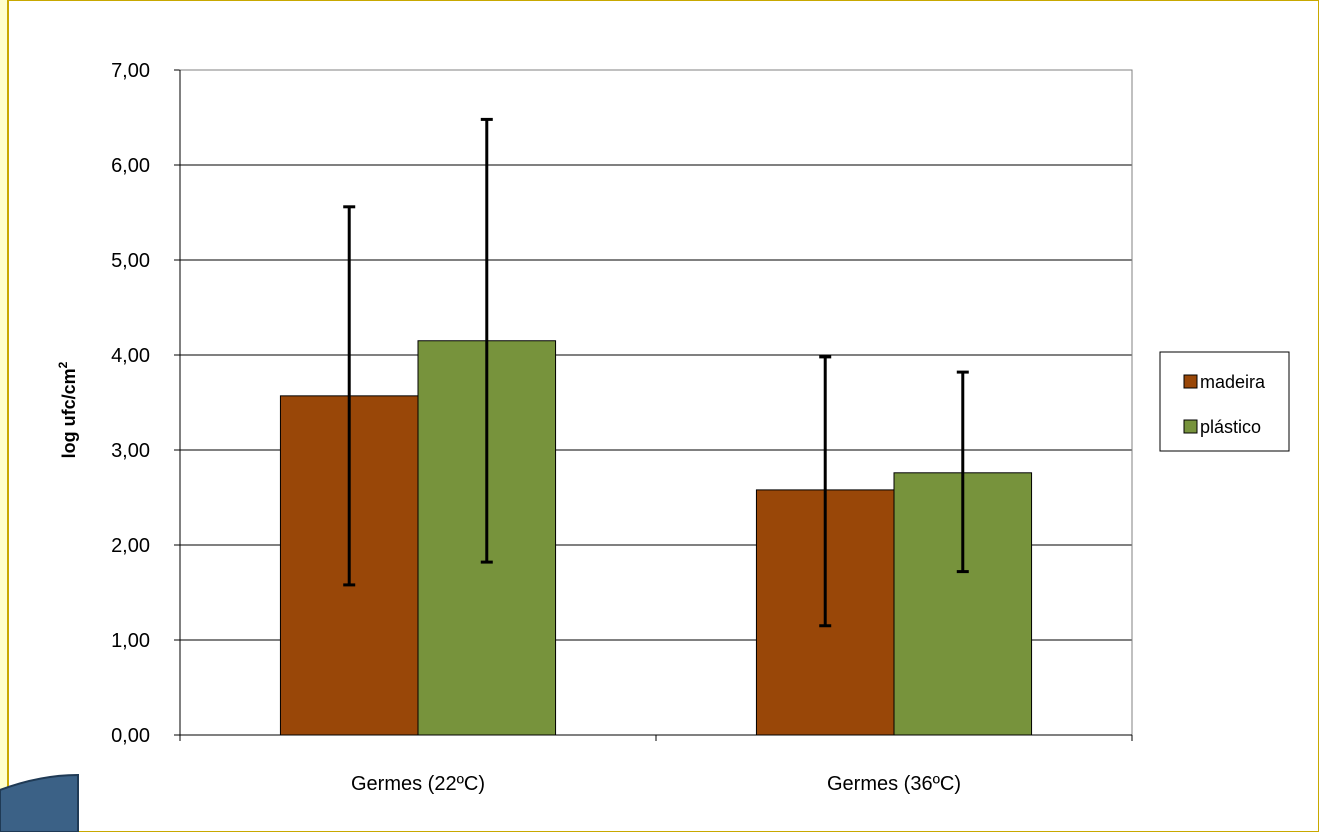  I want to click on corner-scroll-shape, so click(39, 802).